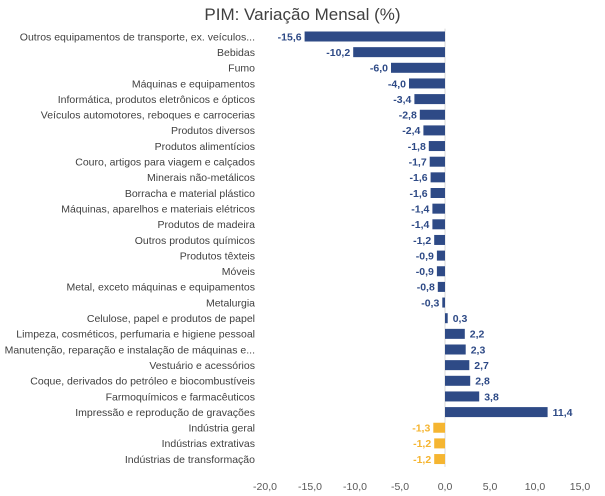 The image size is (605, 496). I want to click on category-label: Móveis, so click(238, 272).